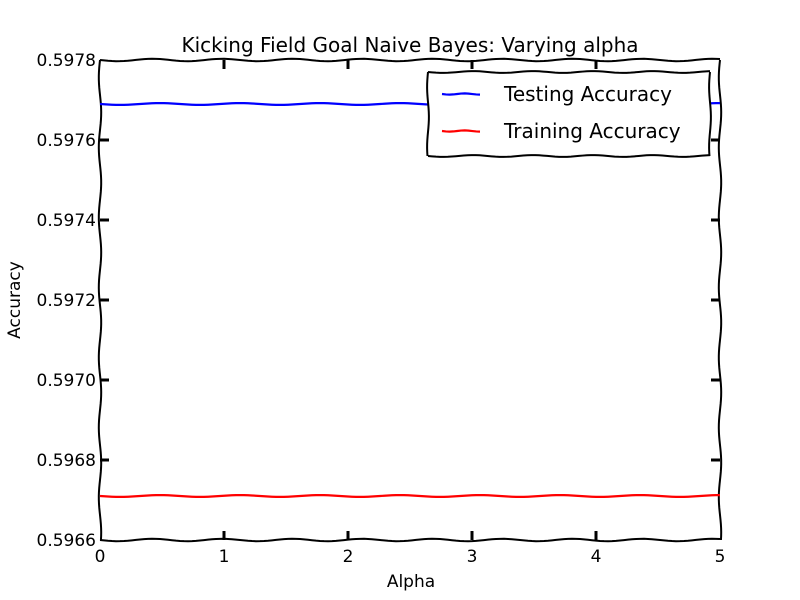 This screenshot has height=600, width=800. Describe the element at coordinates (66, 541) in the screenshot. I see `y-tick-label: 0.5966` at that location.